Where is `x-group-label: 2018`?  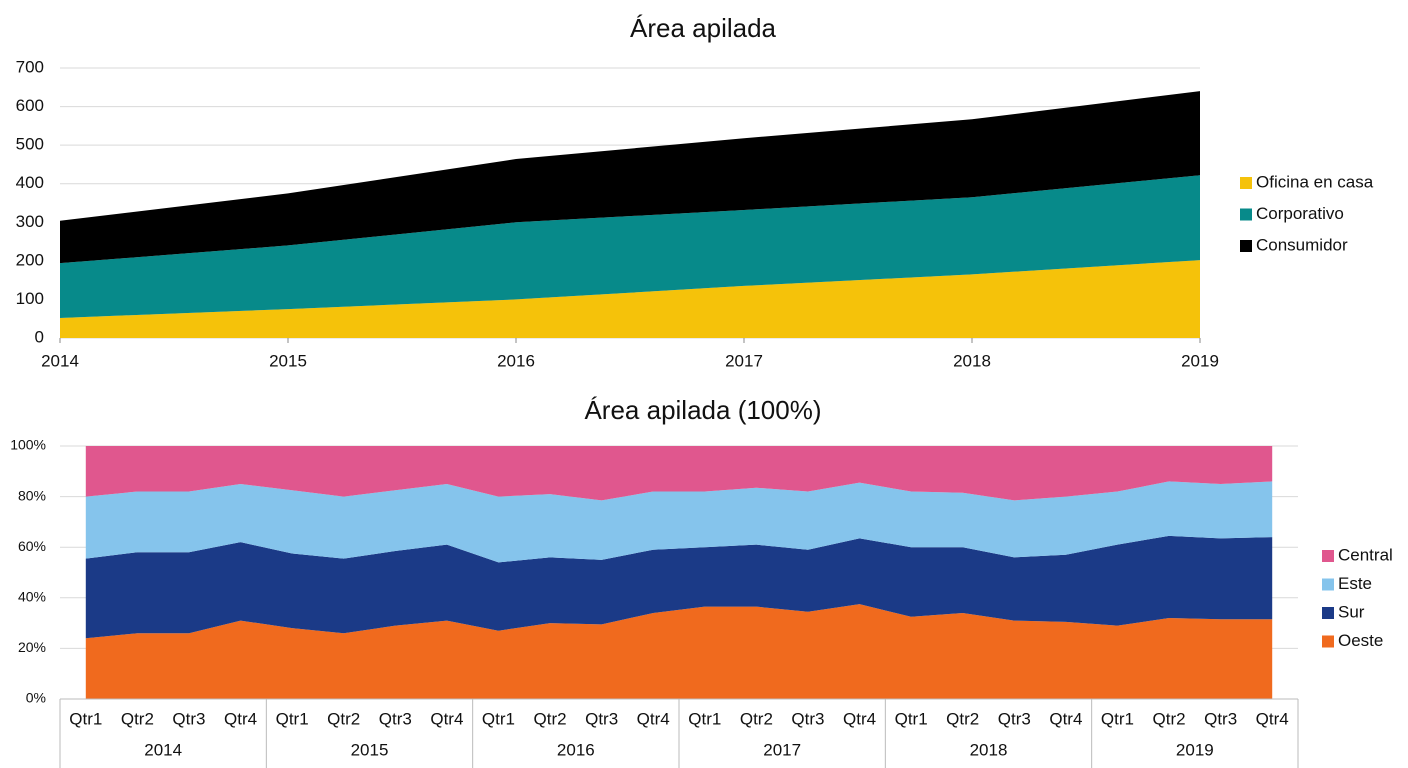
x-group-label: 2018 is located at coordinates (989, 749).